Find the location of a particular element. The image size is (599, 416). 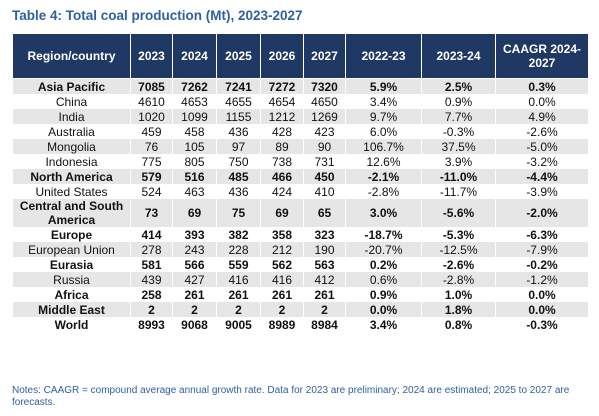

region-cell: United States is located at coordinates (71, 191).